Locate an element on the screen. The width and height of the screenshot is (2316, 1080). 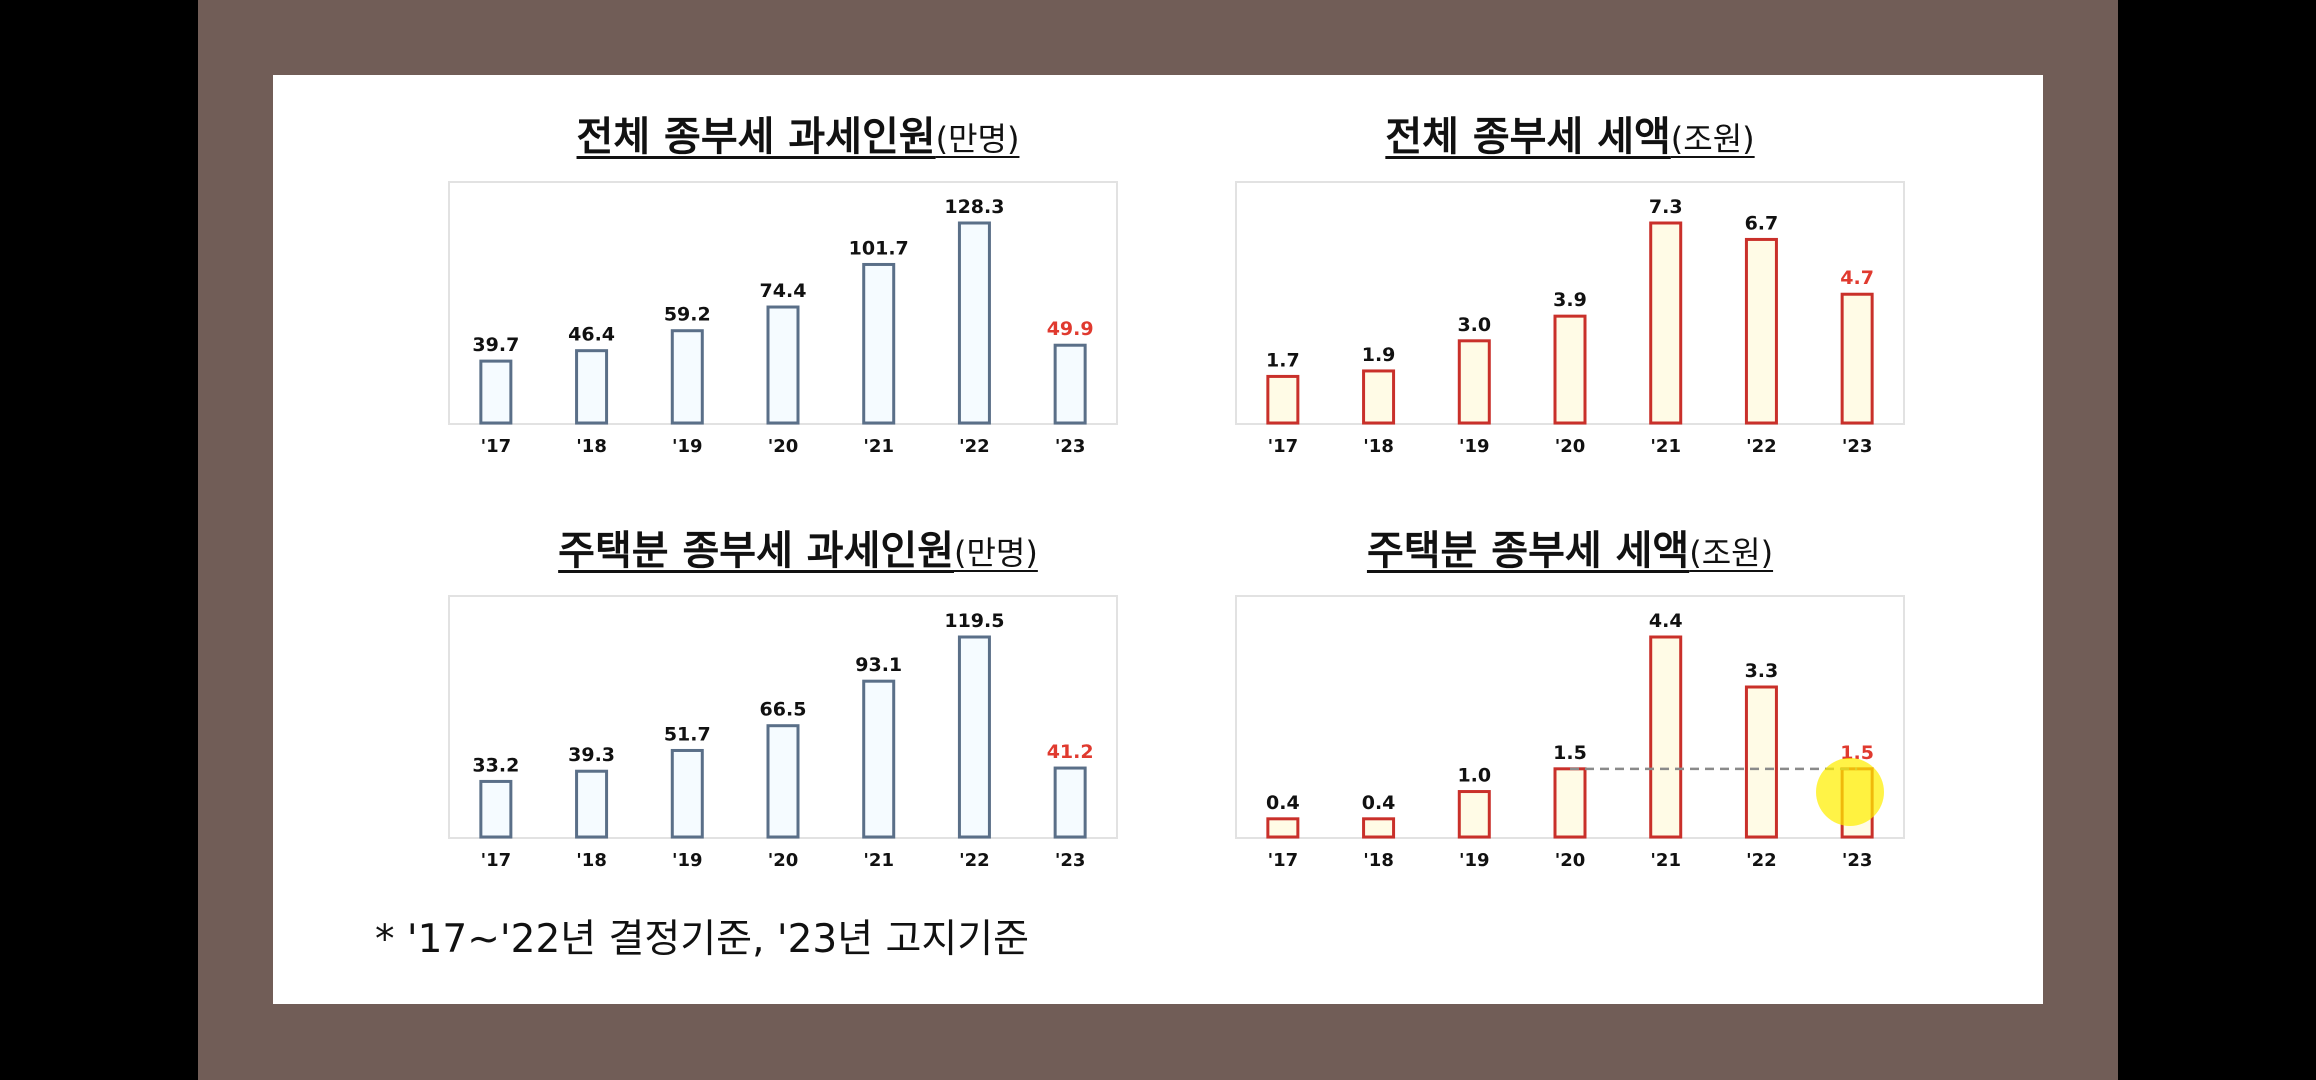
chart-title-main: 주택분 종부세 과세인원 is located at coordinates (756, 551).